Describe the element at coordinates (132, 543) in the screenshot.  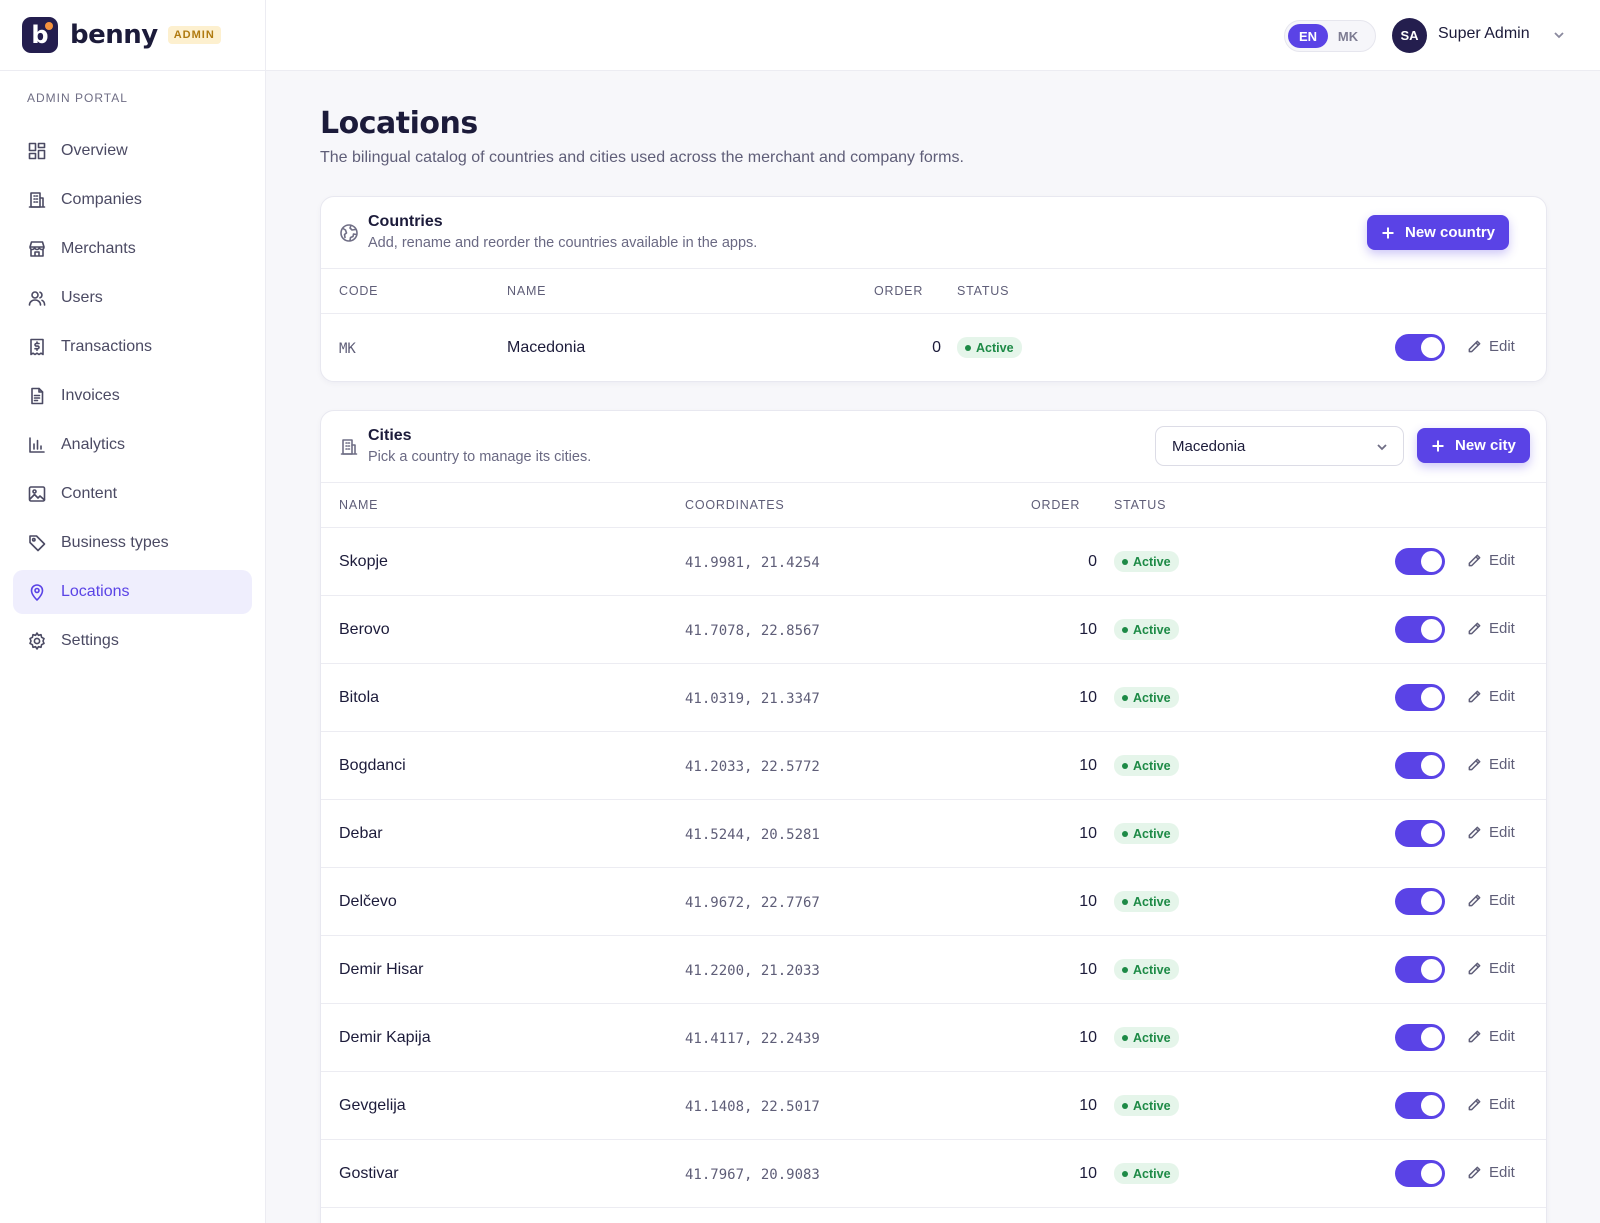
I see `sidebar-item-business-types: Business types` at that location.